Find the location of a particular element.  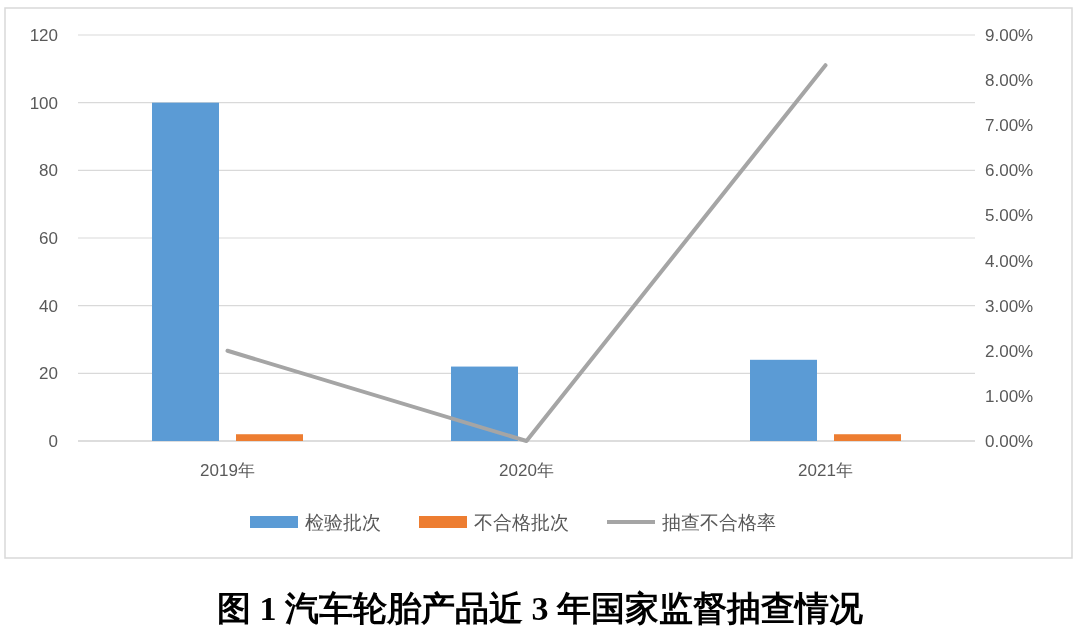

y2-tick-label: 8.00% is located at coordinates (1009, 81).